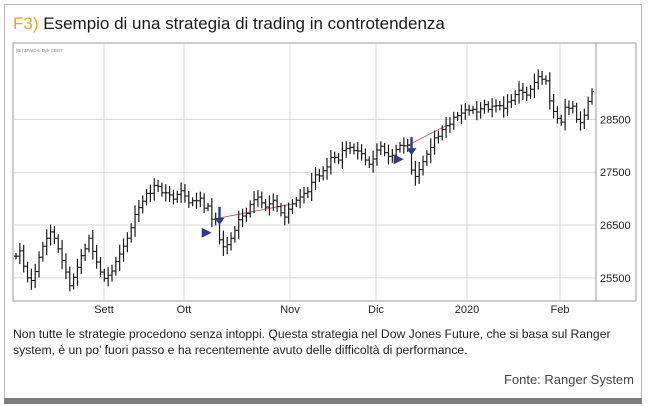 The image size is (648, 406). What do you see at coordinates (568, 379) in the screenshot?
I see `figure-source: Fonte: Ranger System` at bounding box center [568, 379].